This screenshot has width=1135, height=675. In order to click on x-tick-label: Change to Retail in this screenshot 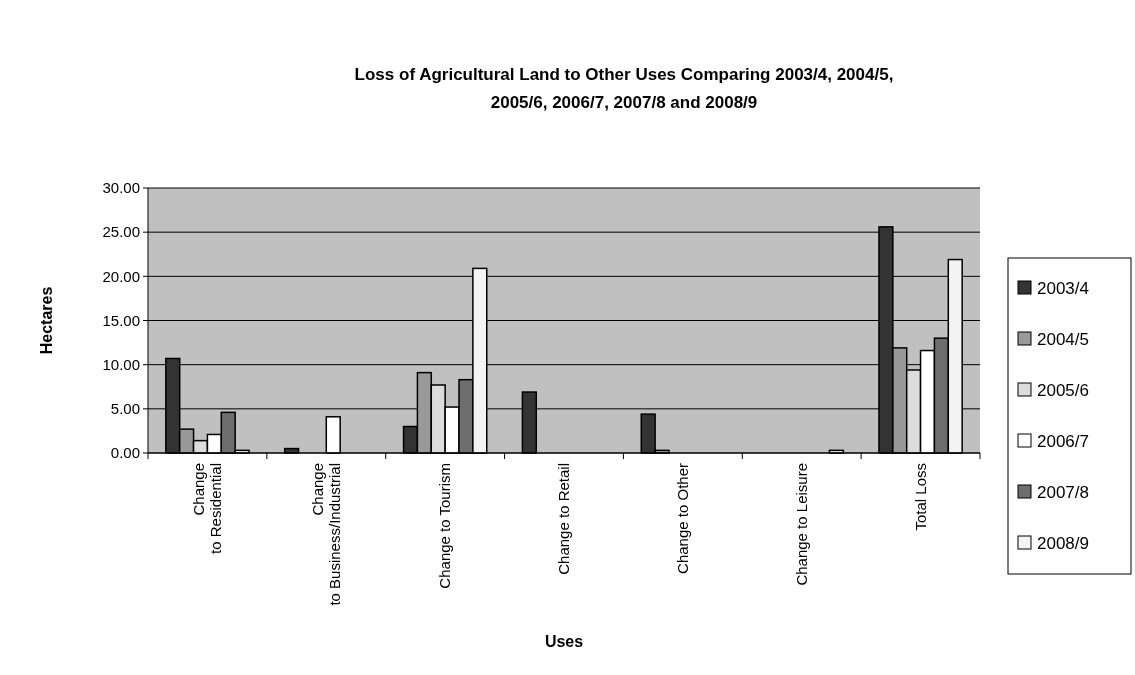, I will do `click(564, 519)`.